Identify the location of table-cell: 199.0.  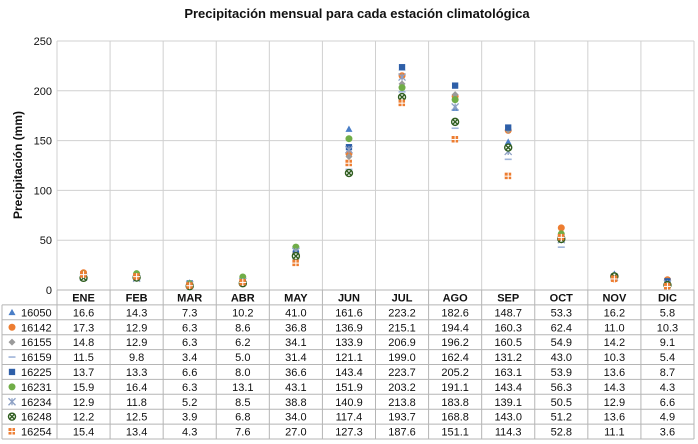
(402, 358).